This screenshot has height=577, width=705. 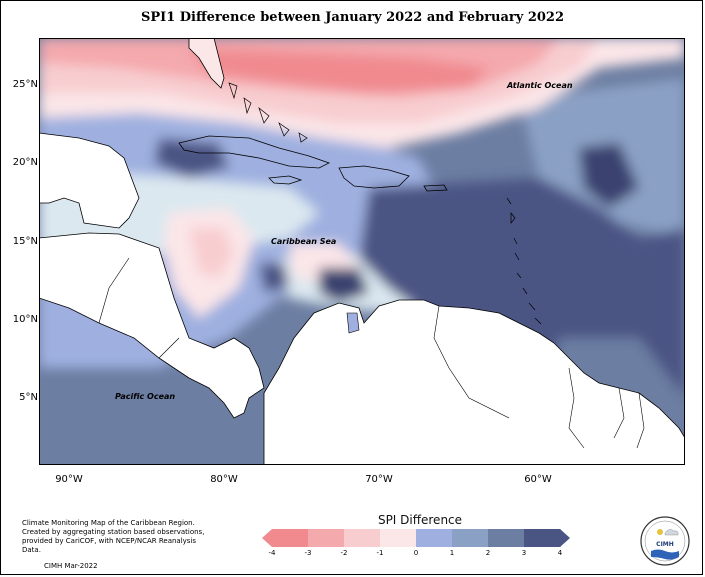 I want to click on cimh-logo: CIMH, so click(x=665, y=541).